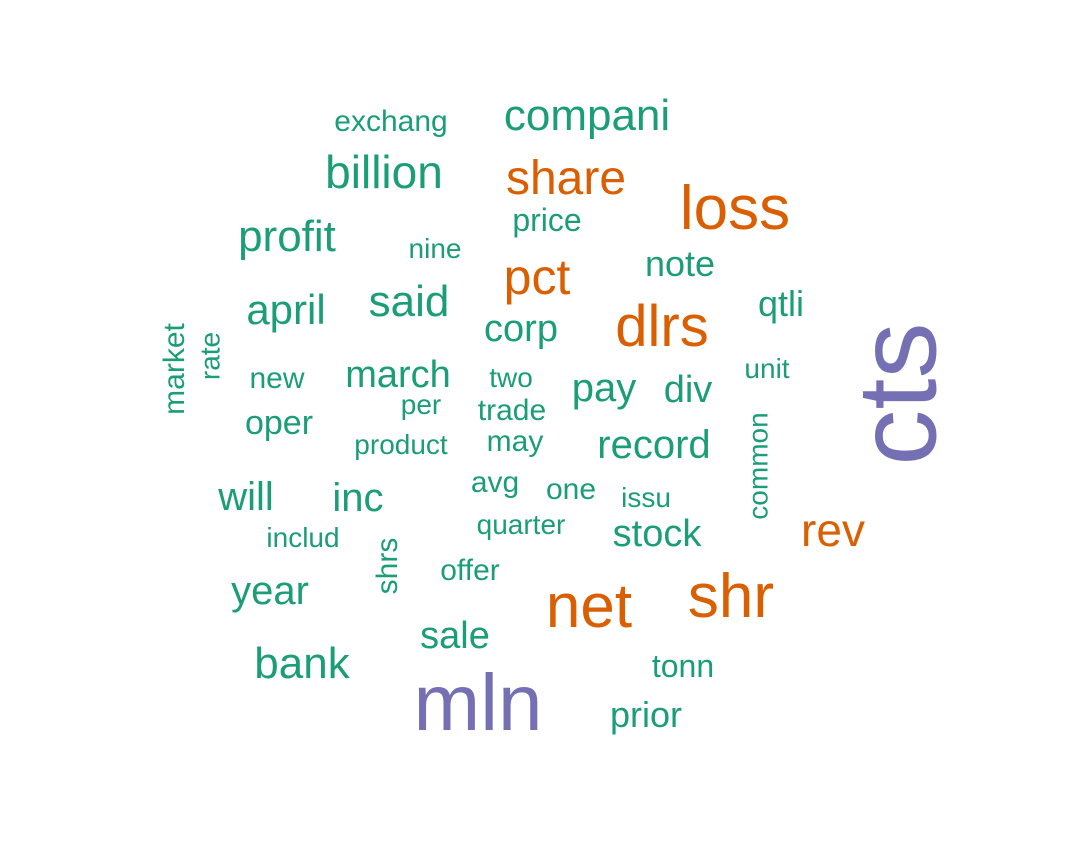  What do you see at coordinates (604, 388) in the screenshot?
I see `word-pay: pay` at bounding box center [604, 388].